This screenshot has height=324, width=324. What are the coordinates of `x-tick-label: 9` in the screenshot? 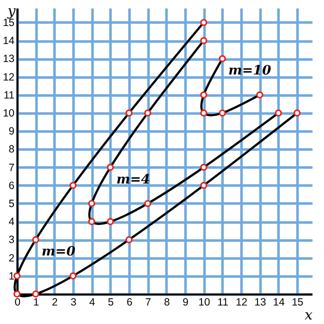 It's located at (185, 302).